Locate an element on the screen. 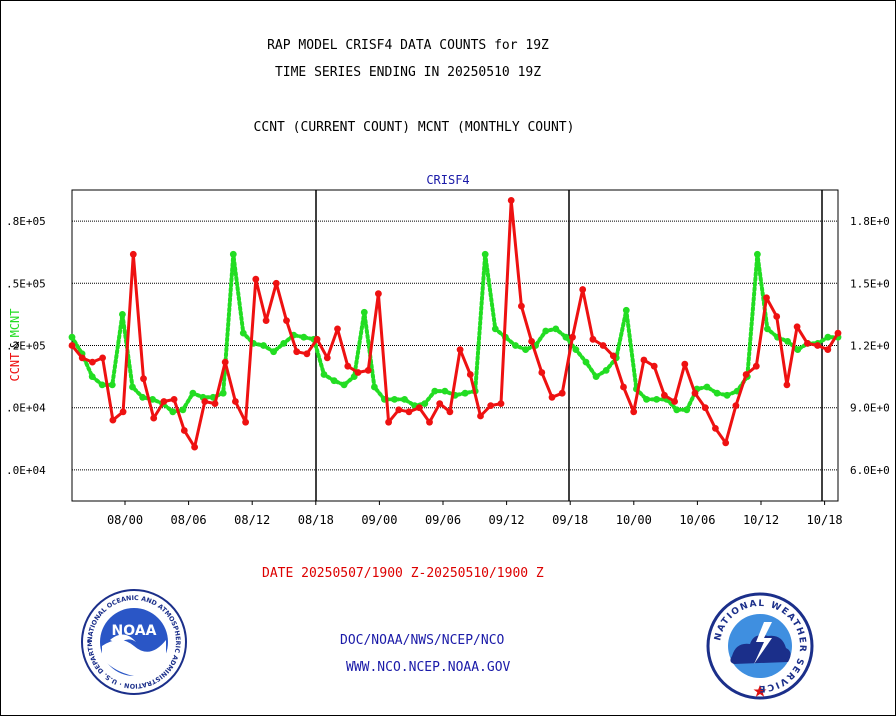  y-right-tick-label: 1.5E+0 is located at coordinates (870, 283).